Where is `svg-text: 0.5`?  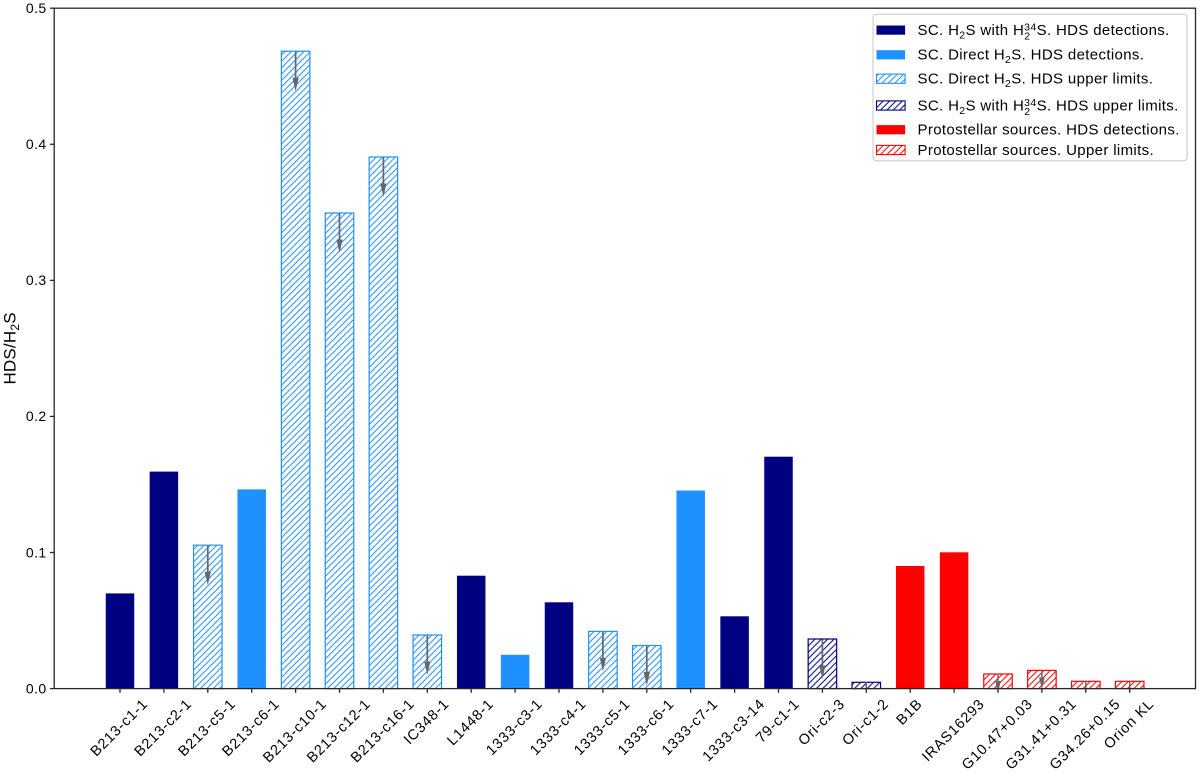 svg-text: 0.5 is located at coordinates (36, 8).